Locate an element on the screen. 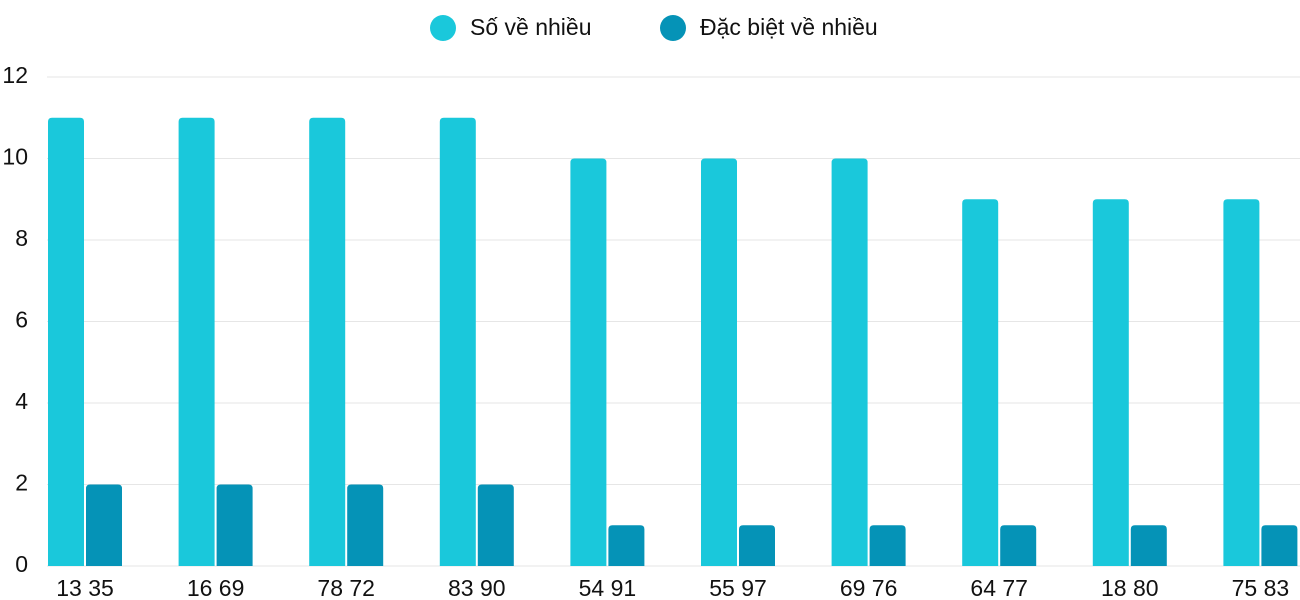 This screenshot has height=600, width=1300. x-tick-label: 16 69 is located at coordinates (216, 587).